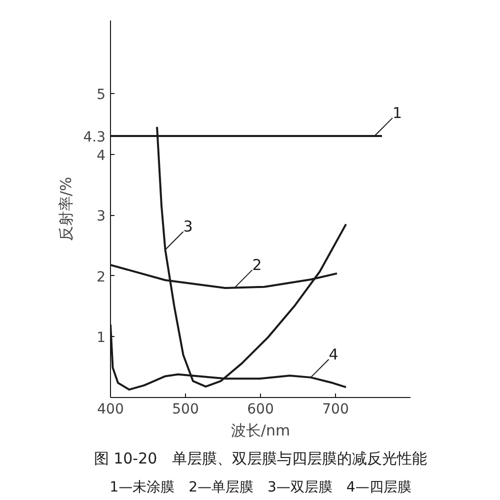 This screenshot has height=500, width=500. I want to click on y-tick-label: 3, so click(101, 216).